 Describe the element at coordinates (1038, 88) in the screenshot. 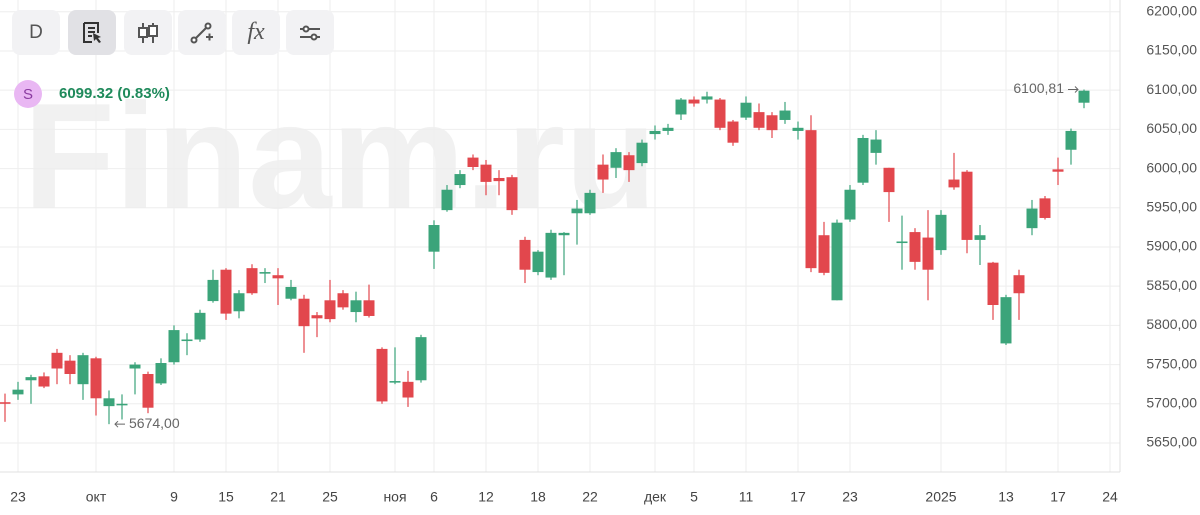

I see `max-label: 6100,81` at that location.